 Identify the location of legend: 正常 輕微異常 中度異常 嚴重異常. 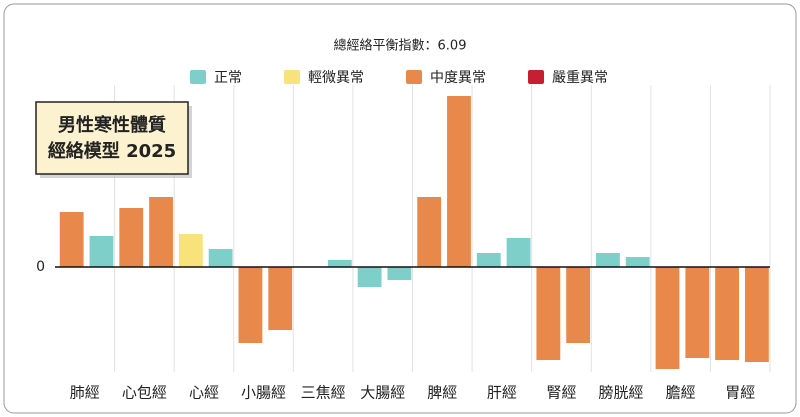
(399, 78).